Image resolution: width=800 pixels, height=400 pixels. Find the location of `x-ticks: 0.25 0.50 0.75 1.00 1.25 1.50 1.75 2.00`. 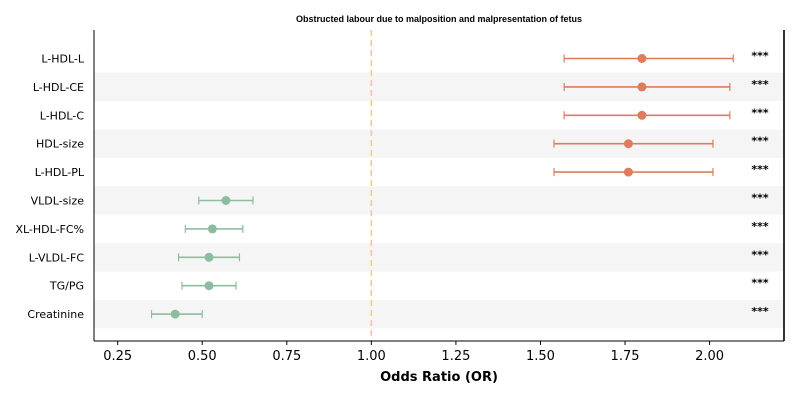

x-ticks: 0.25 0.50 0.75 1.00 1.25 1.50 1.75 2.00 is located at coordinates (413, 352).